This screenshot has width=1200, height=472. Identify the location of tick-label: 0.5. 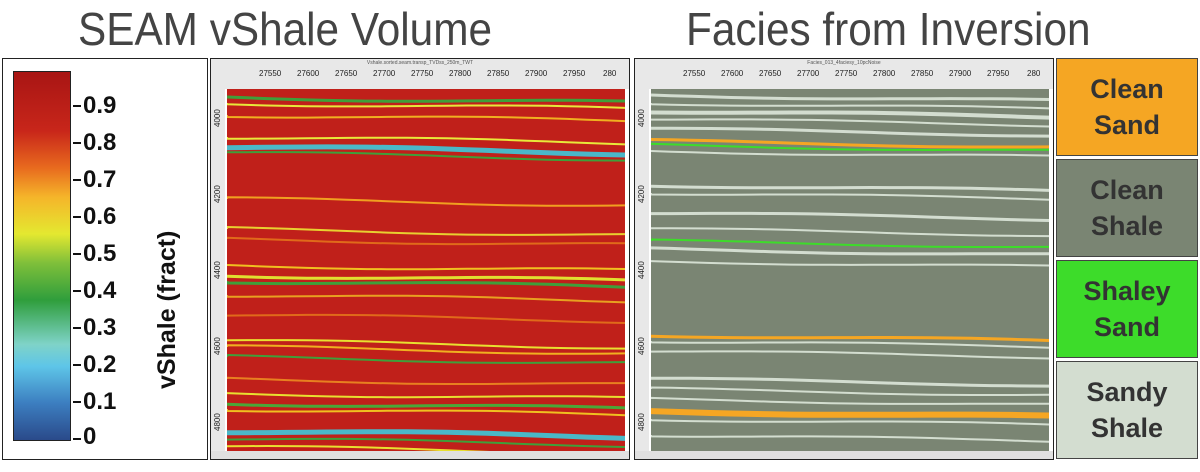
(100, 253).